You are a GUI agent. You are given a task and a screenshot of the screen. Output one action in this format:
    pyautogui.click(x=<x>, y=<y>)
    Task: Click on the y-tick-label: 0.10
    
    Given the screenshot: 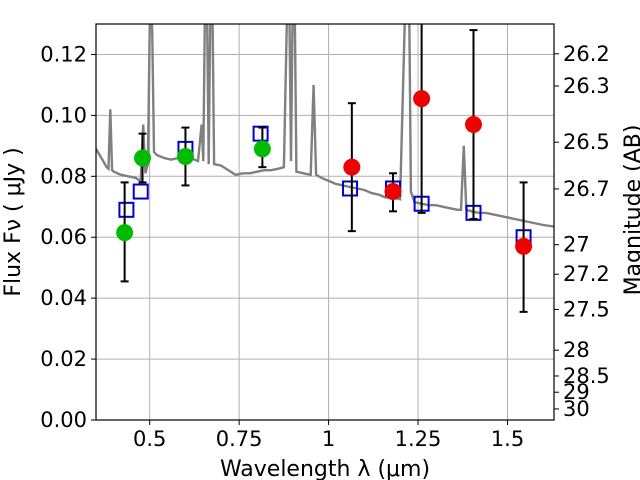 What is the action you would take?
    pyautogui.click(x=63, y=115)
    